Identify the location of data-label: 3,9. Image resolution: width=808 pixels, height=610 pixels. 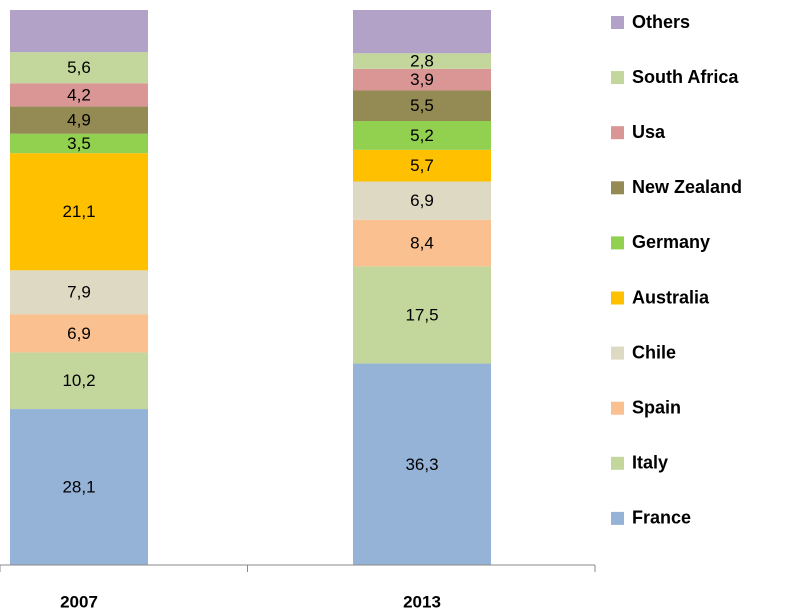
(422, 79).